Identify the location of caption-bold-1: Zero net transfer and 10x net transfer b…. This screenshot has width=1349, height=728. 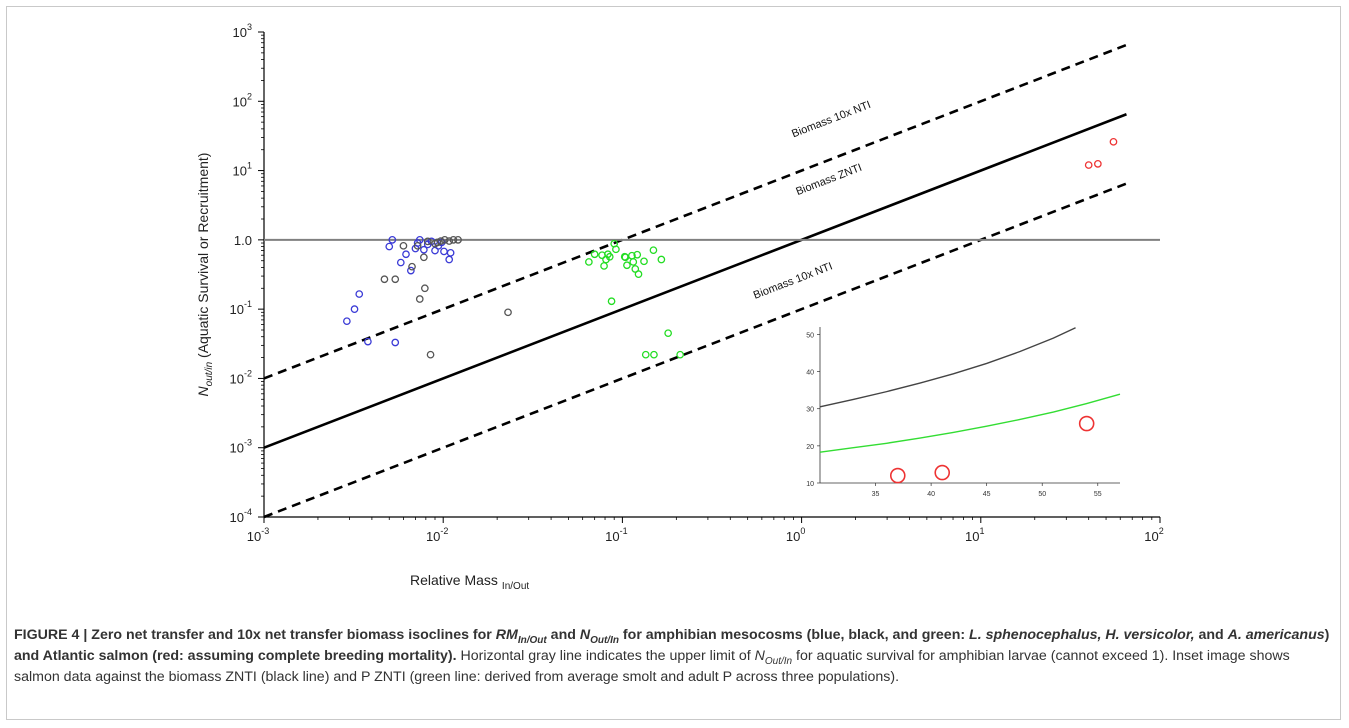
(293, 635).